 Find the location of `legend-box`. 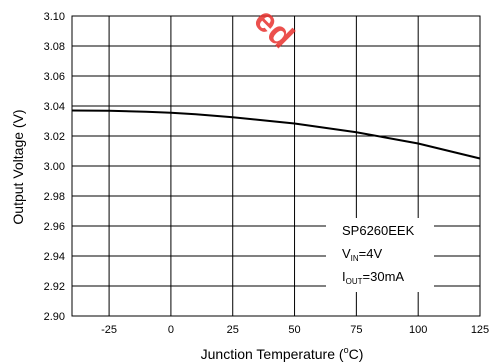

legend-box is located at coordinates (380, 255).